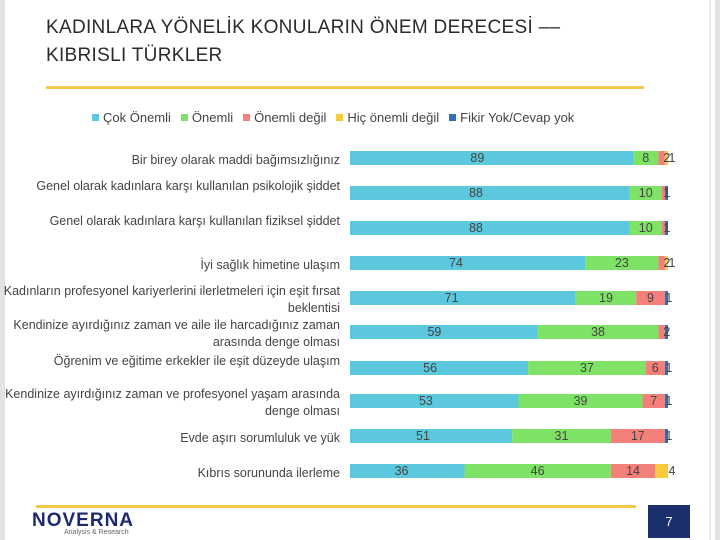  Describe the element at coordinates (669, 436) in the screenshot. I see `data-label-evde-sorumluluk-series-3: 1` at that location.